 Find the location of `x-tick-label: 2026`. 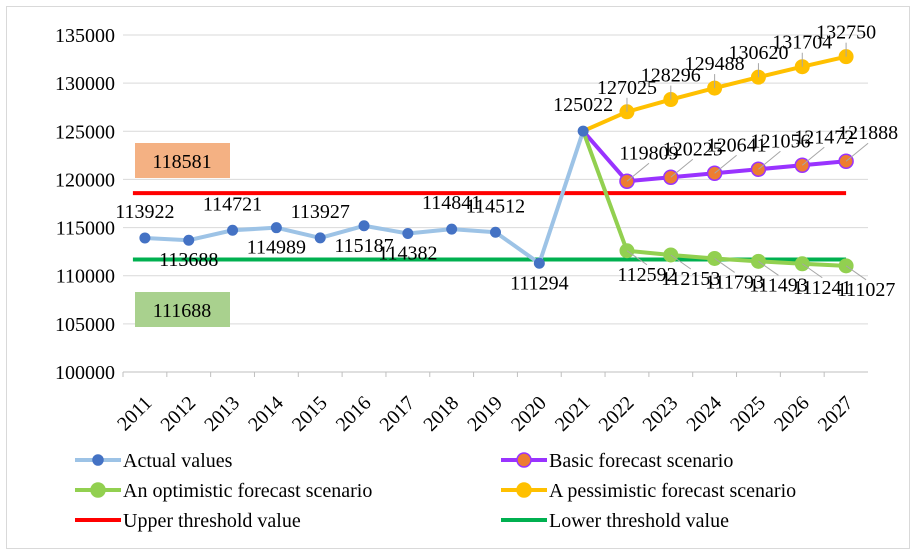

x-tick-label: 2026 is located at coordinates (792, 414).